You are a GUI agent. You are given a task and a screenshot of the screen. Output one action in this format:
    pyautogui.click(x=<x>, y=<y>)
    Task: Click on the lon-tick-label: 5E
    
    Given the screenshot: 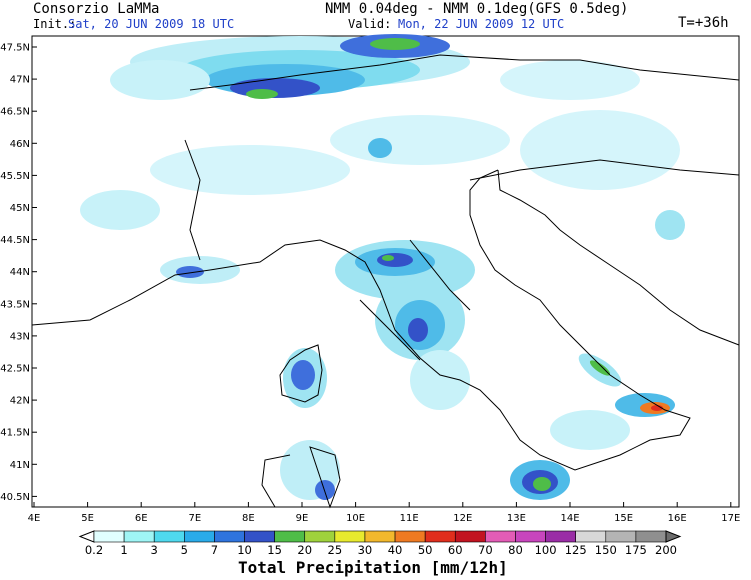 What is the action you would take?
    pyautogui.click(x=87, y=518)
    